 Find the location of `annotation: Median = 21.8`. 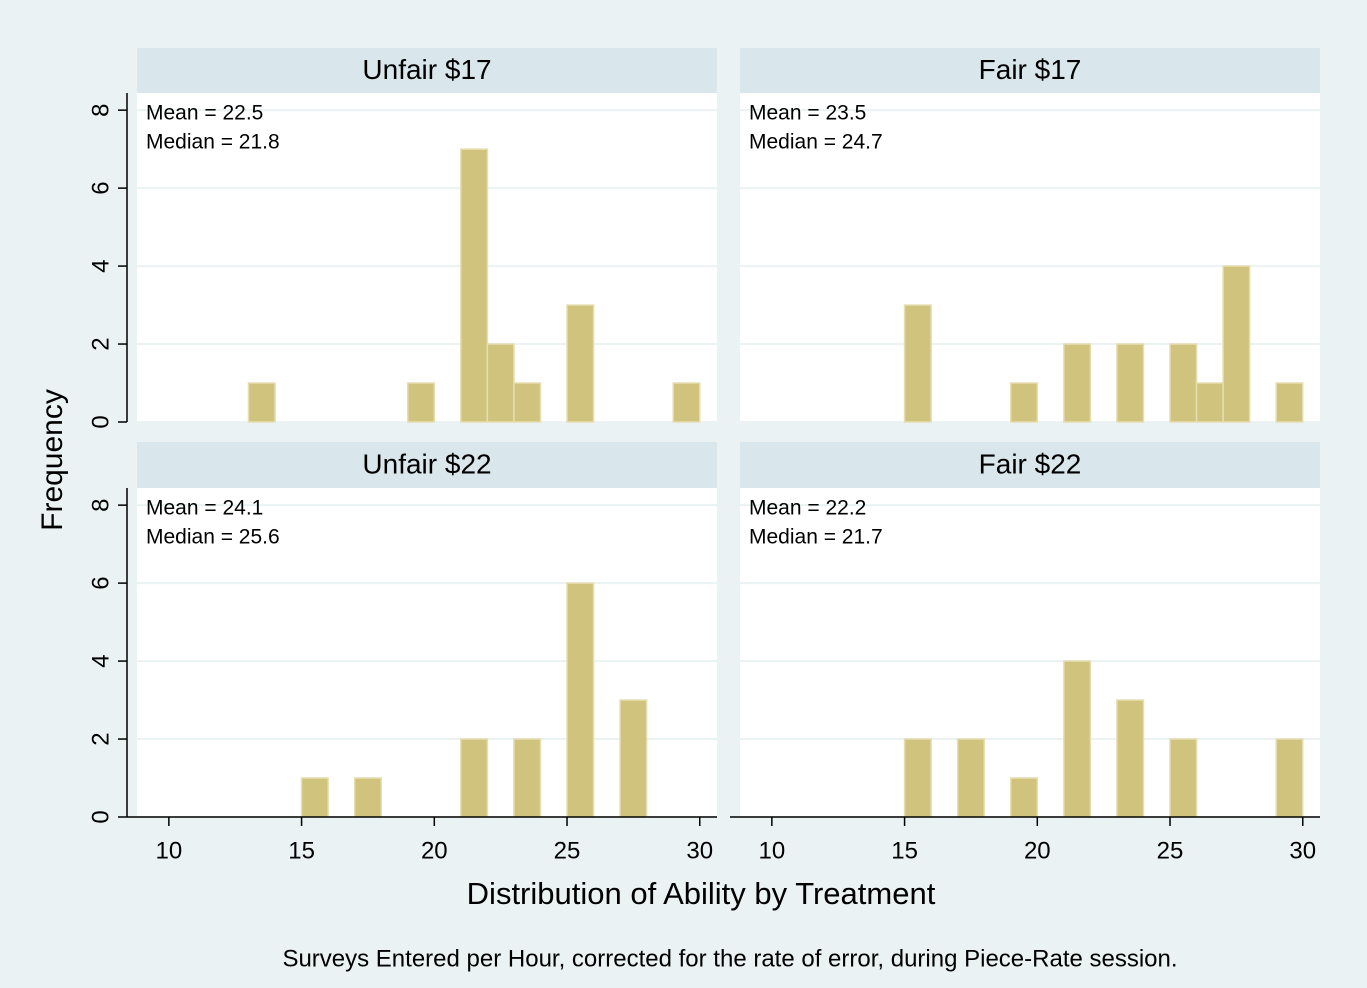

annotation: Median = 21.8 is located at coordinates (213, 142).